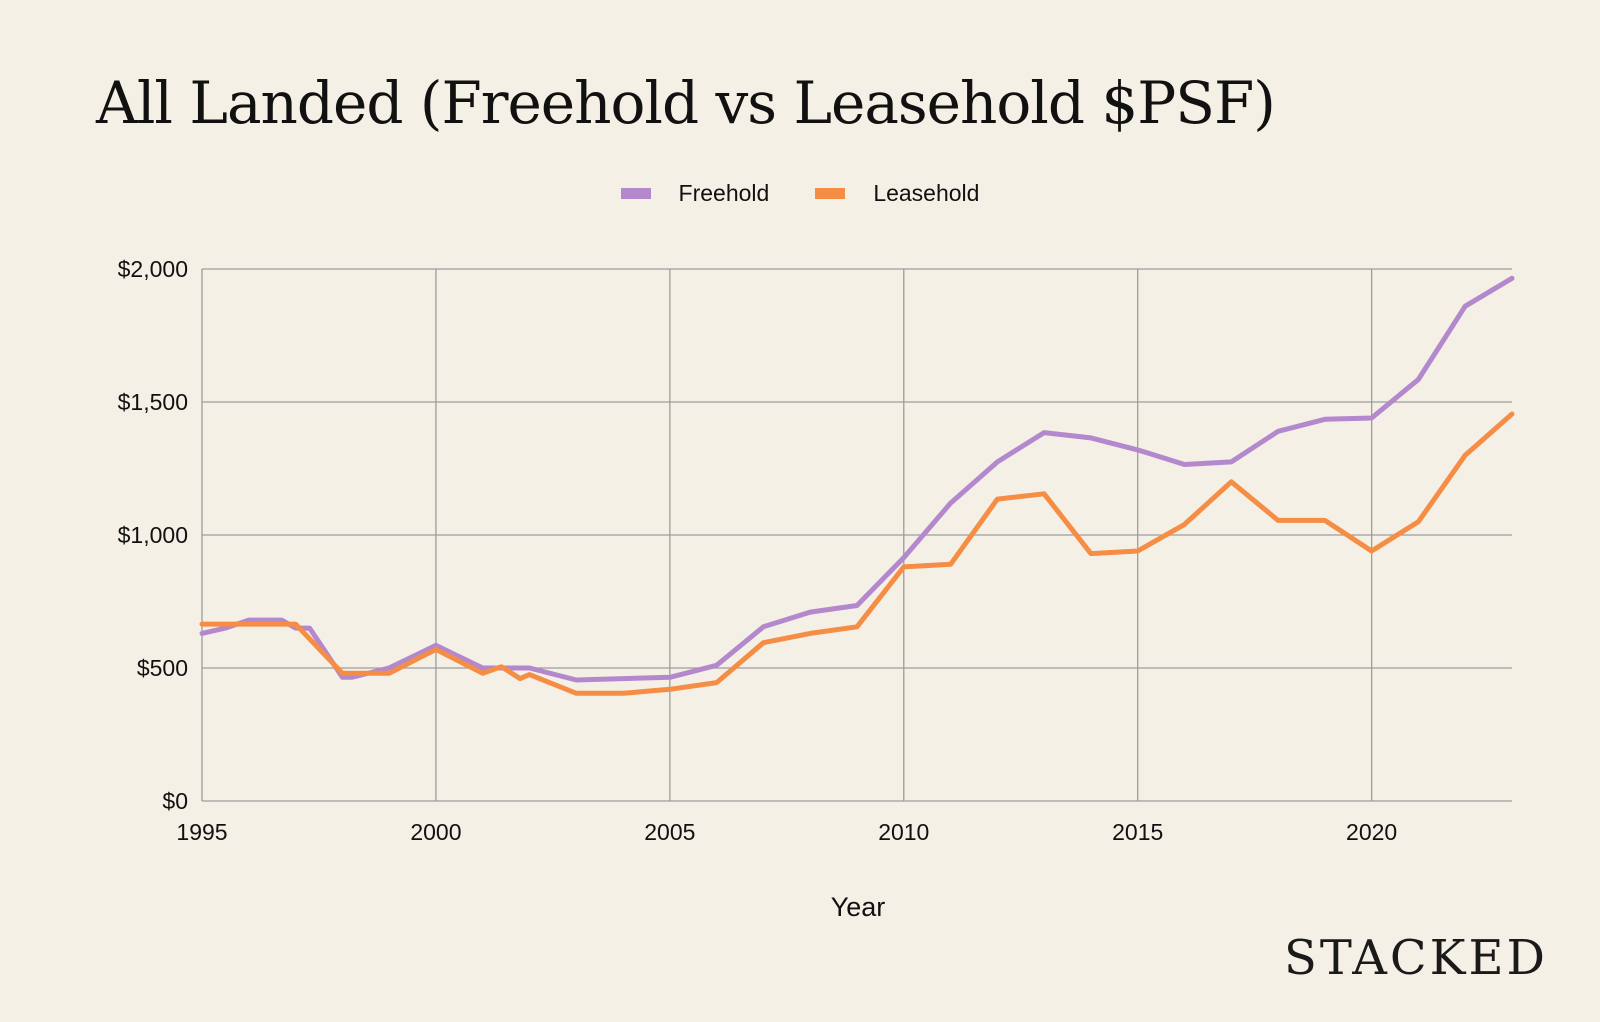 This screenshot has height=1022, width=1600. Describe the element at coordinates (1415, 958) in the screenshot. I see `brand-logo: STACKED` at that location.